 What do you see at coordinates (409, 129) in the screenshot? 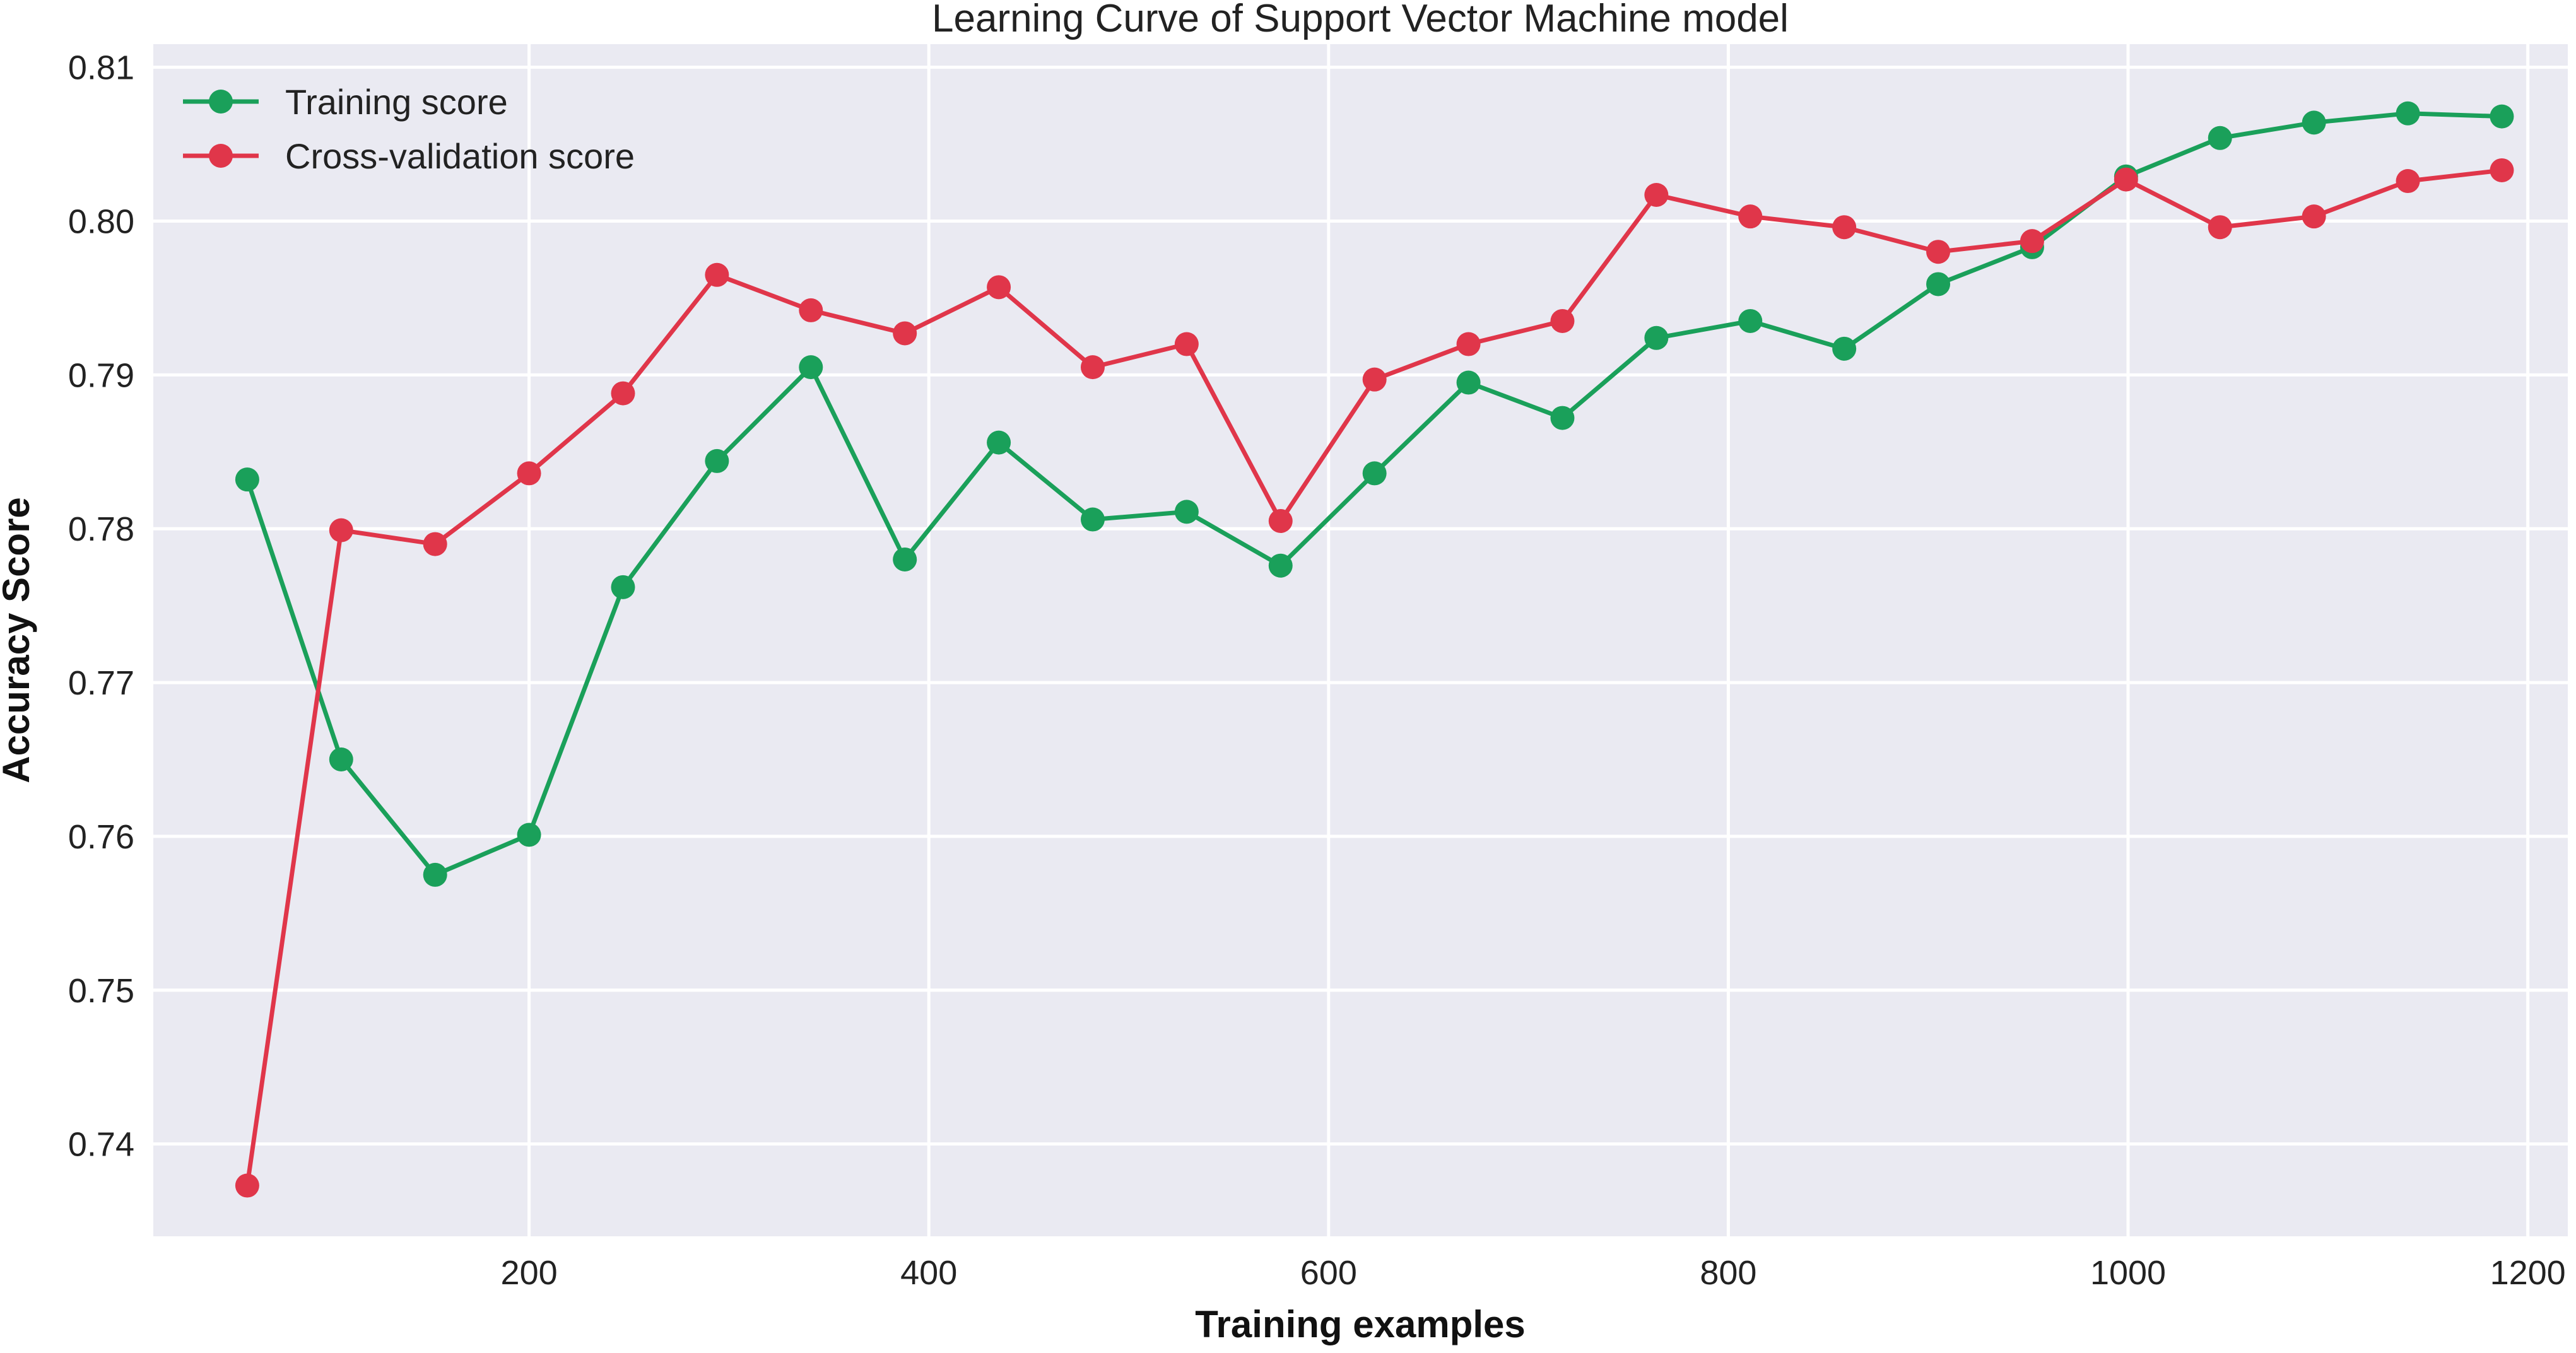
I see `legend: Training score Cross-validation score` at bounding box center [409, 129].